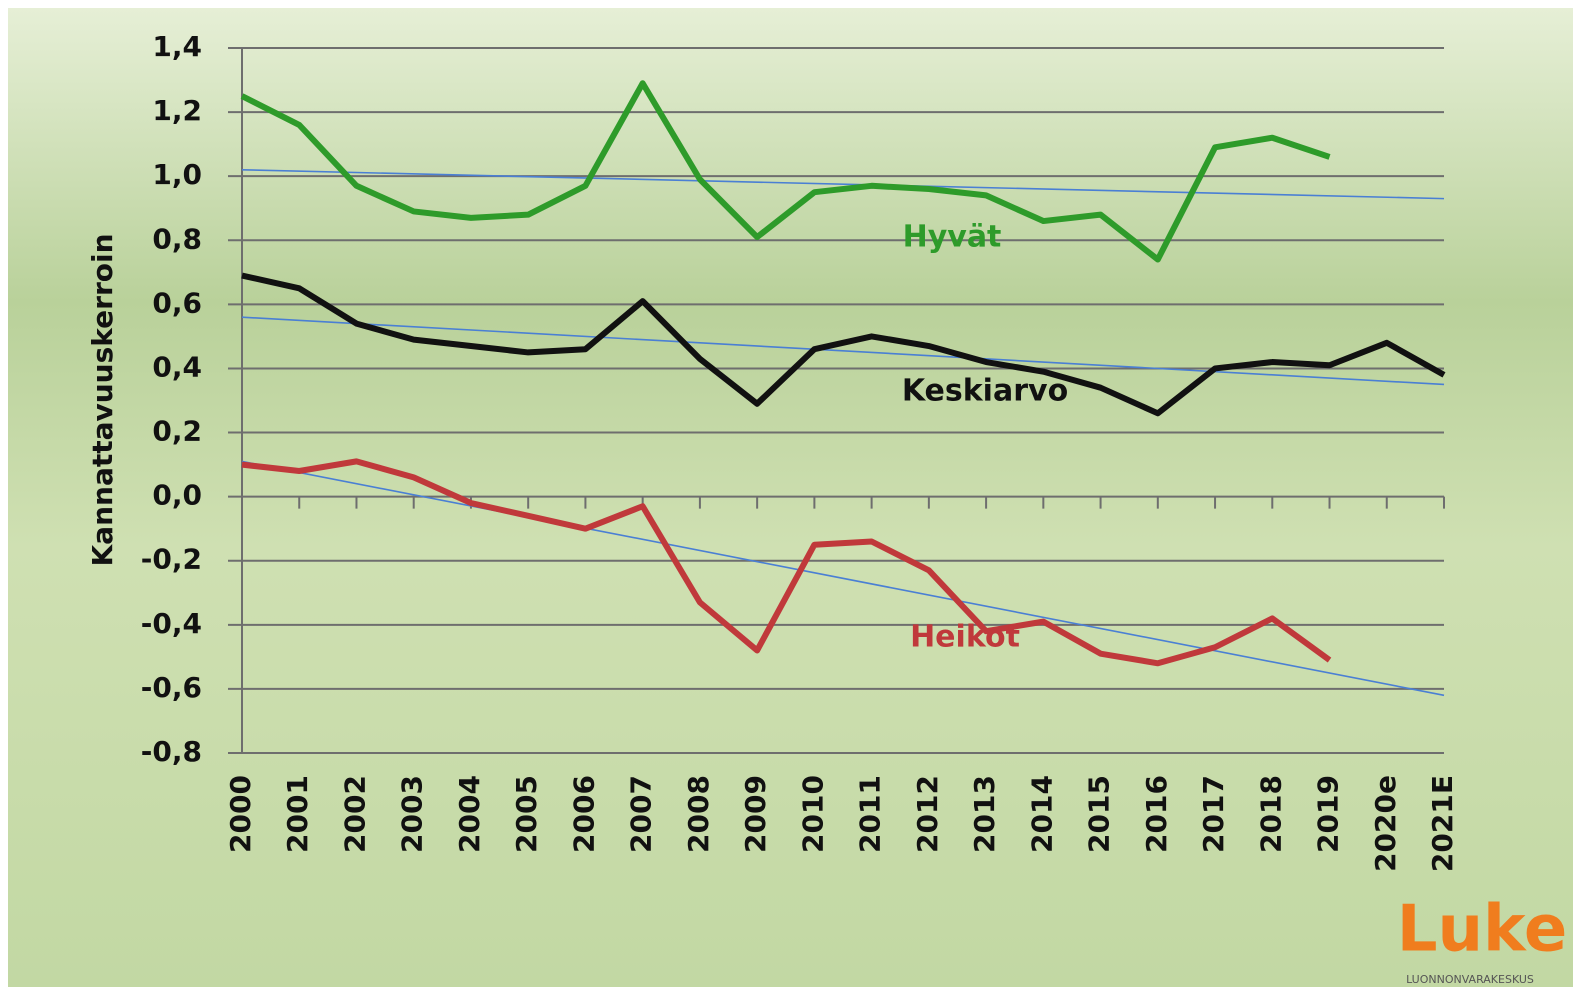  Describe the element at coordinates (240, 814) in the screenshot. I see `x-tick-label: 2000` at that location.